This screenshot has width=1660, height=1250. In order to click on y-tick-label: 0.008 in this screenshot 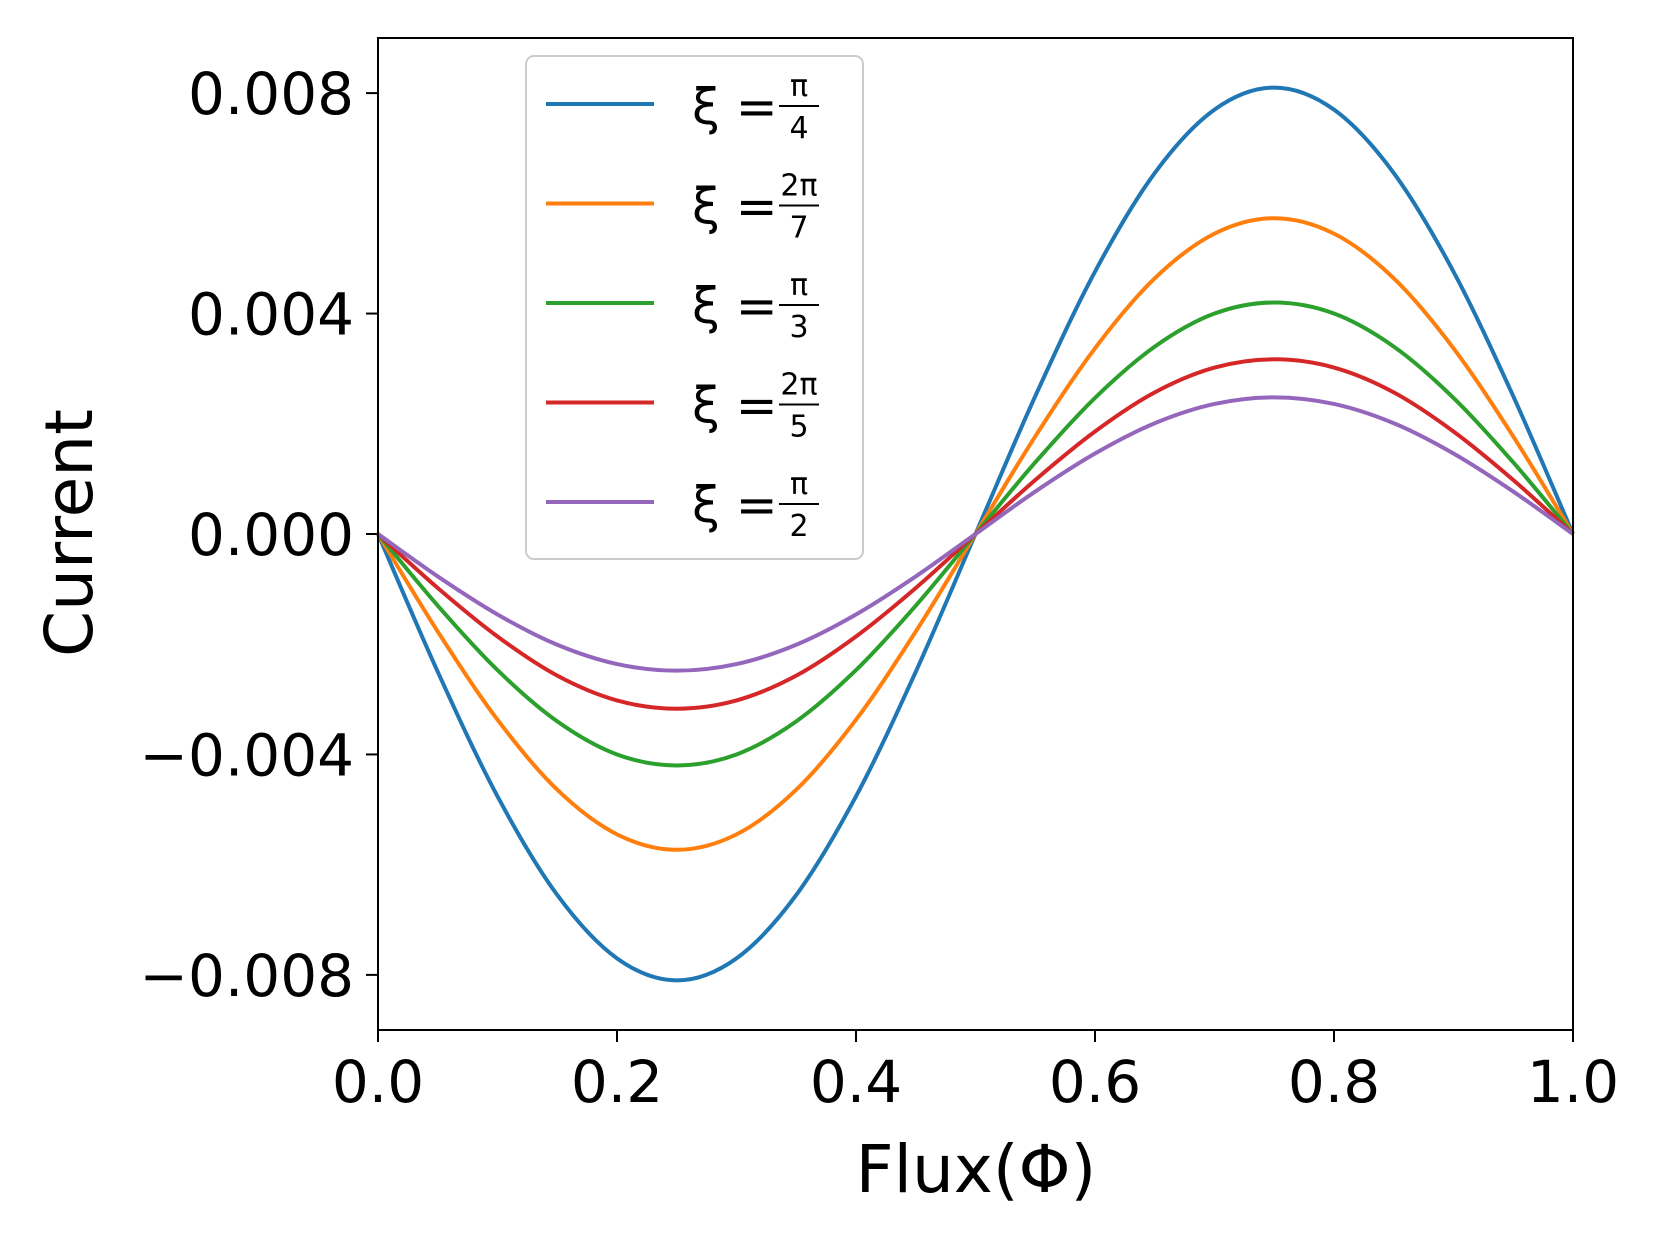, I will do `click(271, 94)`.